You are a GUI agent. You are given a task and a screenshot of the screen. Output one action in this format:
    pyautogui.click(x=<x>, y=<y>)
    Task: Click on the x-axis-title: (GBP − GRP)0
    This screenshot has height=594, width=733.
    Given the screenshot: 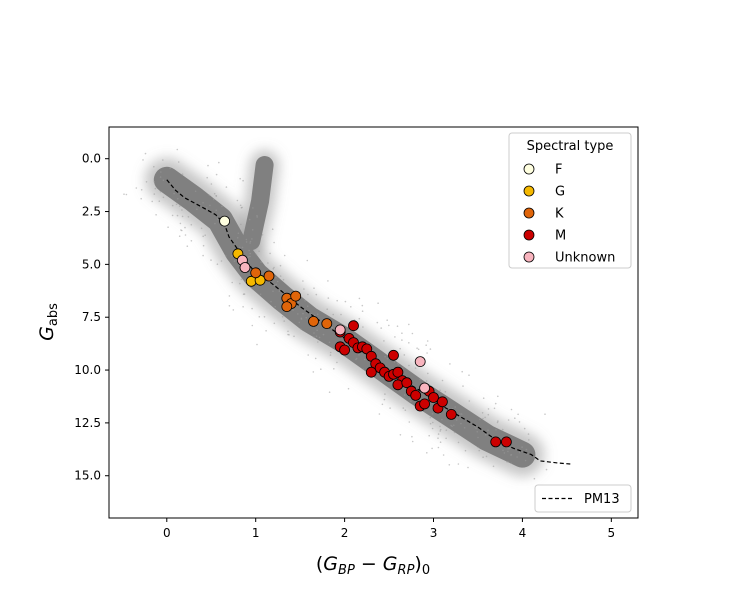 What is the action you would take?
    pyautogui.click(x=373, y=565)
    